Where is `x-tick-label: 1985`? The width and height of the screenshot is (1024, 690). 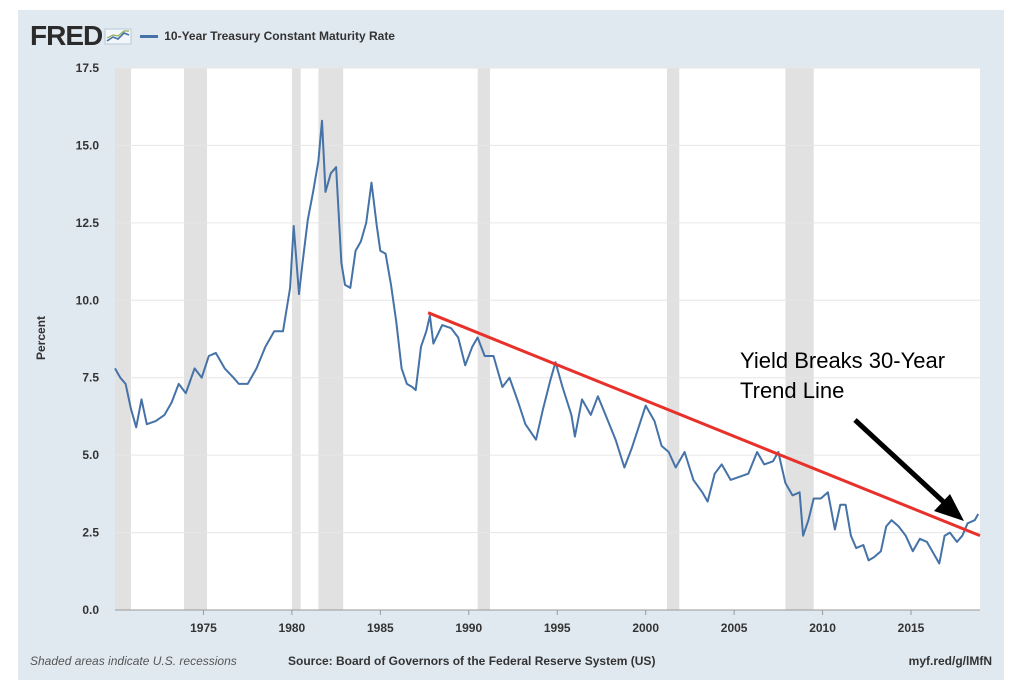
x-tick-label: 1985 is located at coordinates (380, 628).